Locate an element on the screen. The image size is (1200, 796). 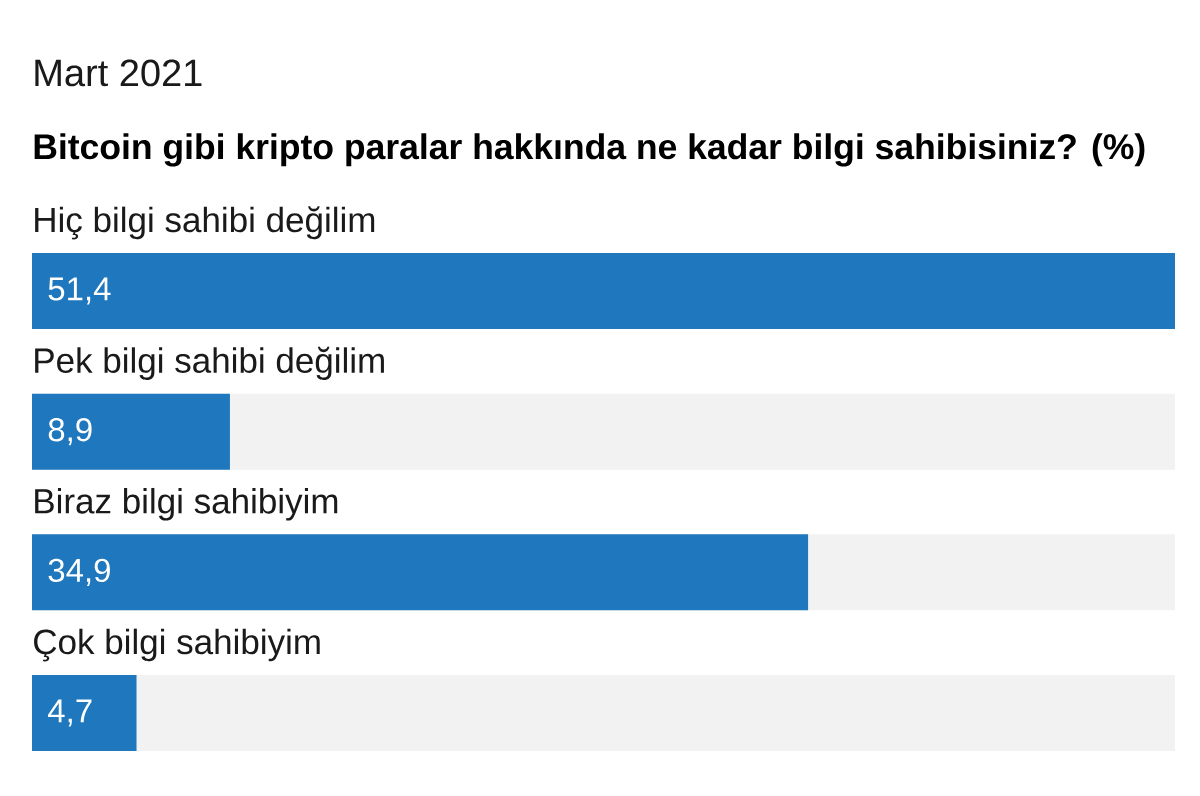
y-tick-label: Çok bilgi sahibiyim is located at coordinates (177, 645).